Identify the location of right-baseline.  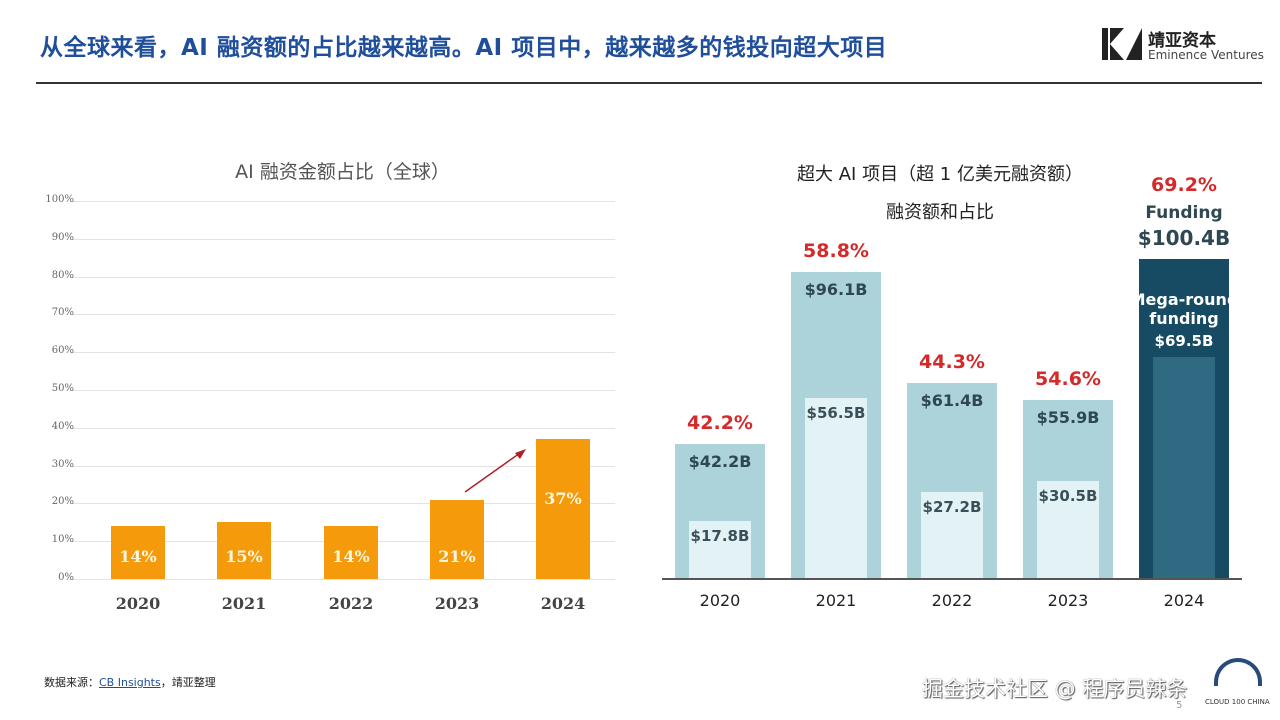
(952, 579).